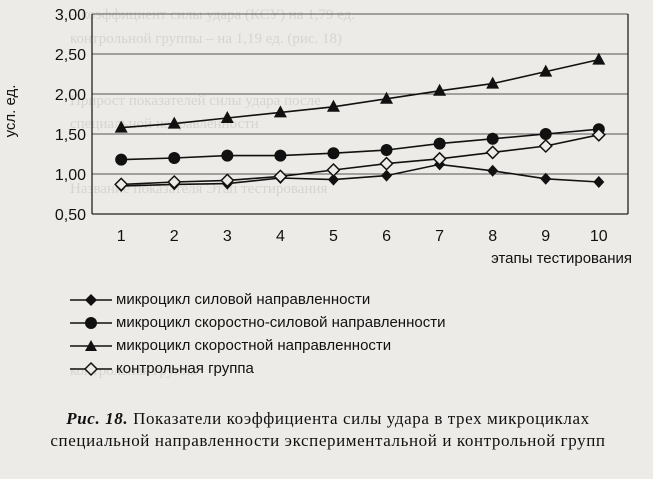  What do you see at coordinates (243, 299) in the screenshot?
I see `legend-label: микроцикл силовой направленности` at bounding box center [243, 299].